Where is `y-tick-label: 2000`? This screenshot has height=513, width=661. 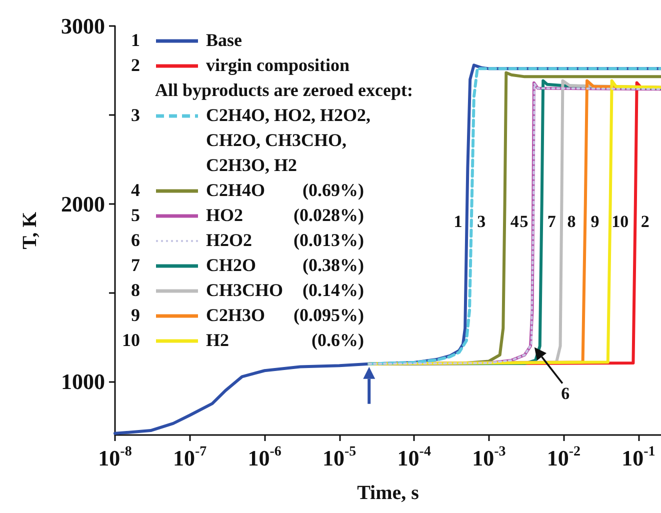 y-tick-label: 2000 is located at coordinates (83, 203).